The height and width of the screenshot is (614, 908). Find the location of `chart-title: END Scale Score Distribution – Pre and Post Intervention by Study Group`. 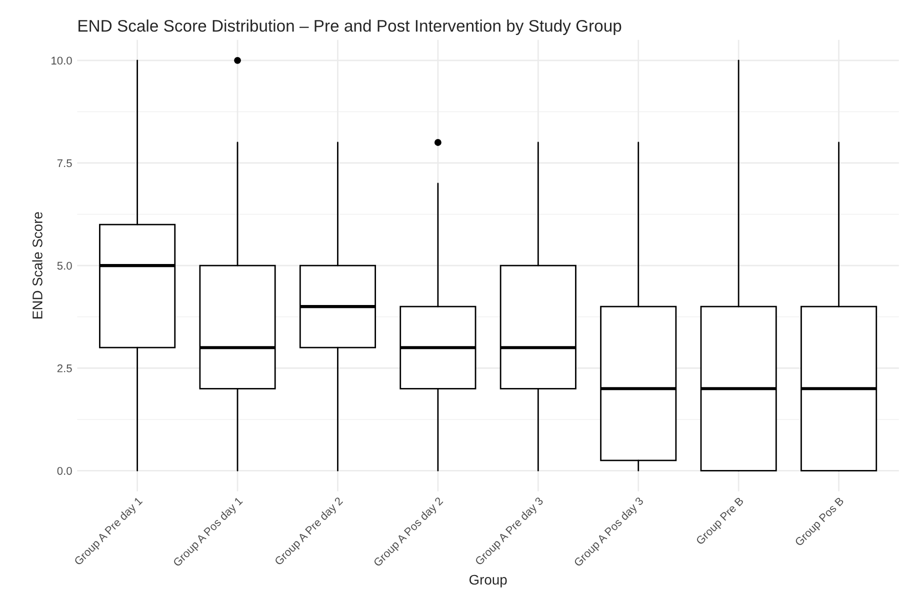

chart-title: END Scale Score Distribution – Pre and Post Intervention by Study Group is located at coordinates (350, 28).